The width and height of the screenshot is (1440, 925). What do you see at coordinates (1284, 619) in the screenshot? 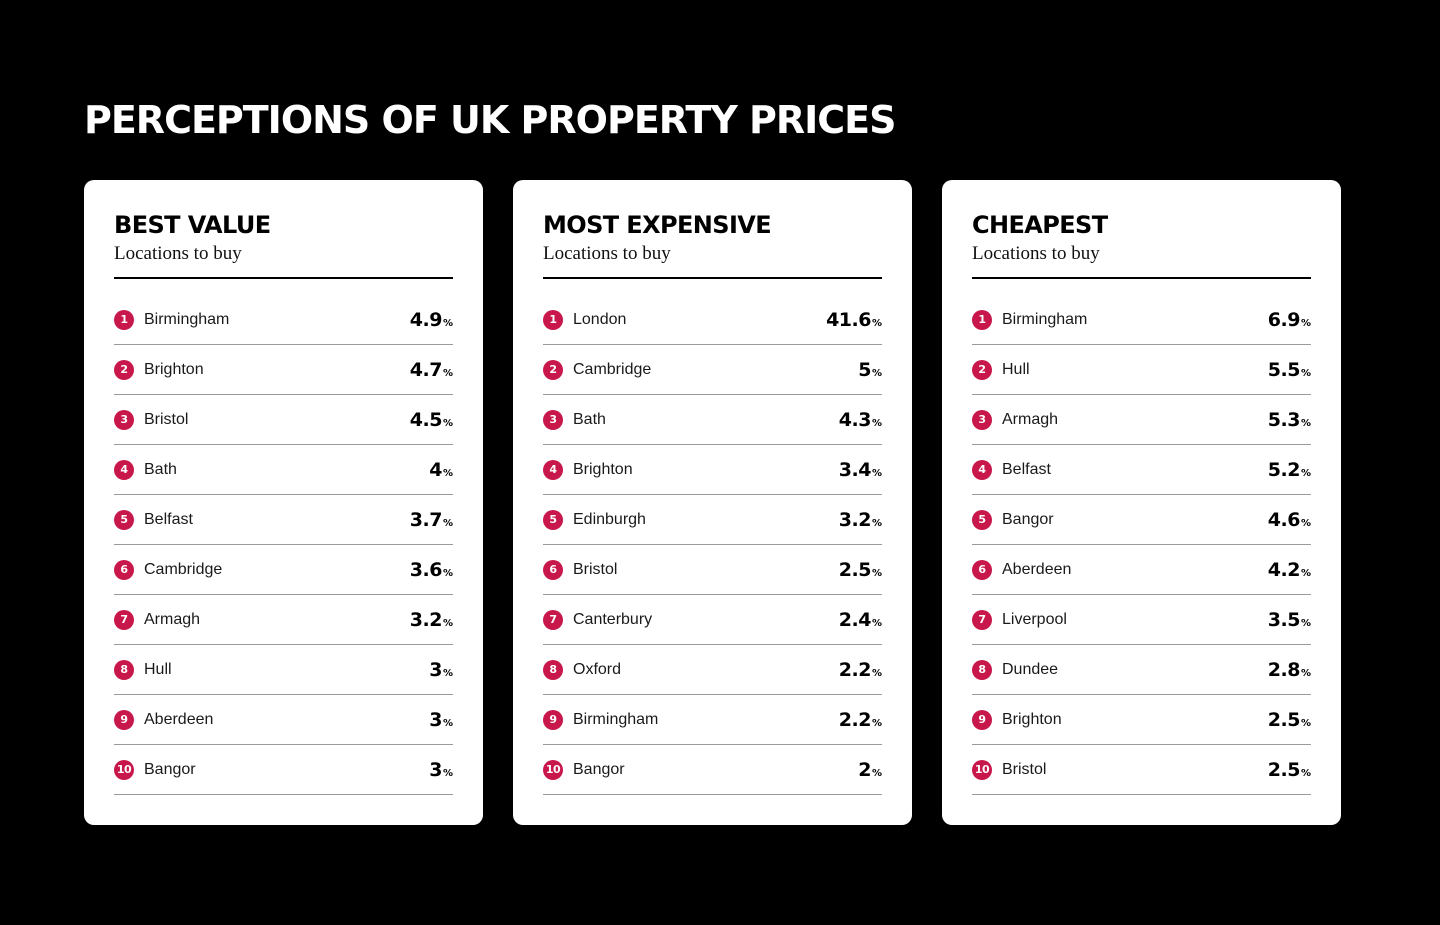
I see `value-number: 3.5` at bounding box center [1284, 619].